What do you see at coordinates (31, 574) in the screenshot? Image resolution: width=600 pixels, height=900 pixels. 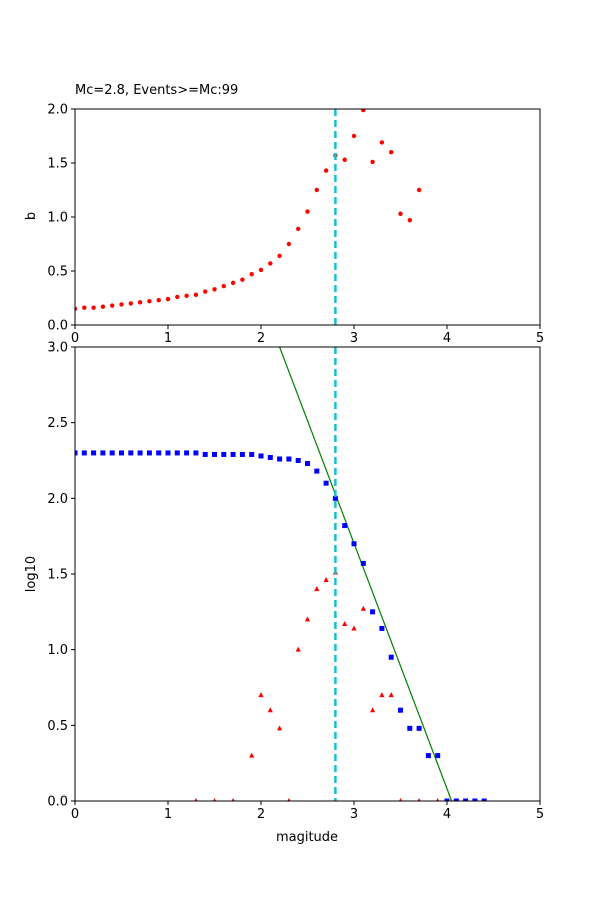 I see `y-axis-label-log10: log10` at bounding box center [31, 574].